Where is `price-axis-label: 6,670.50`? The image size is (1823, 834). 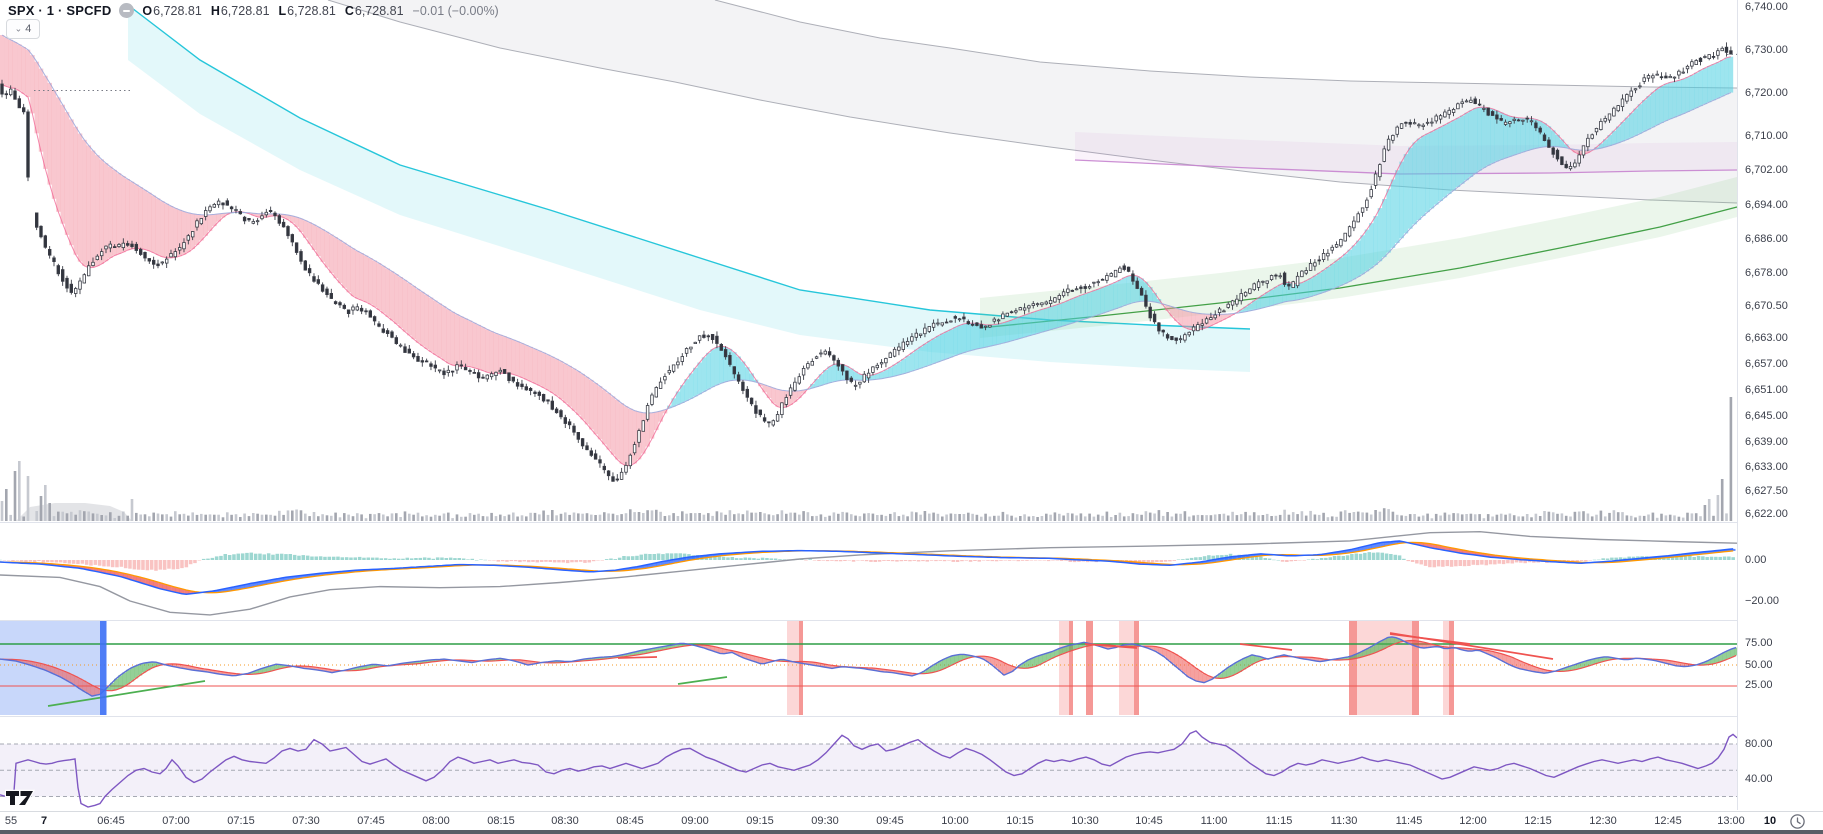
price-axis-label: 6,670.50 is located at coordinates (1766, 306).